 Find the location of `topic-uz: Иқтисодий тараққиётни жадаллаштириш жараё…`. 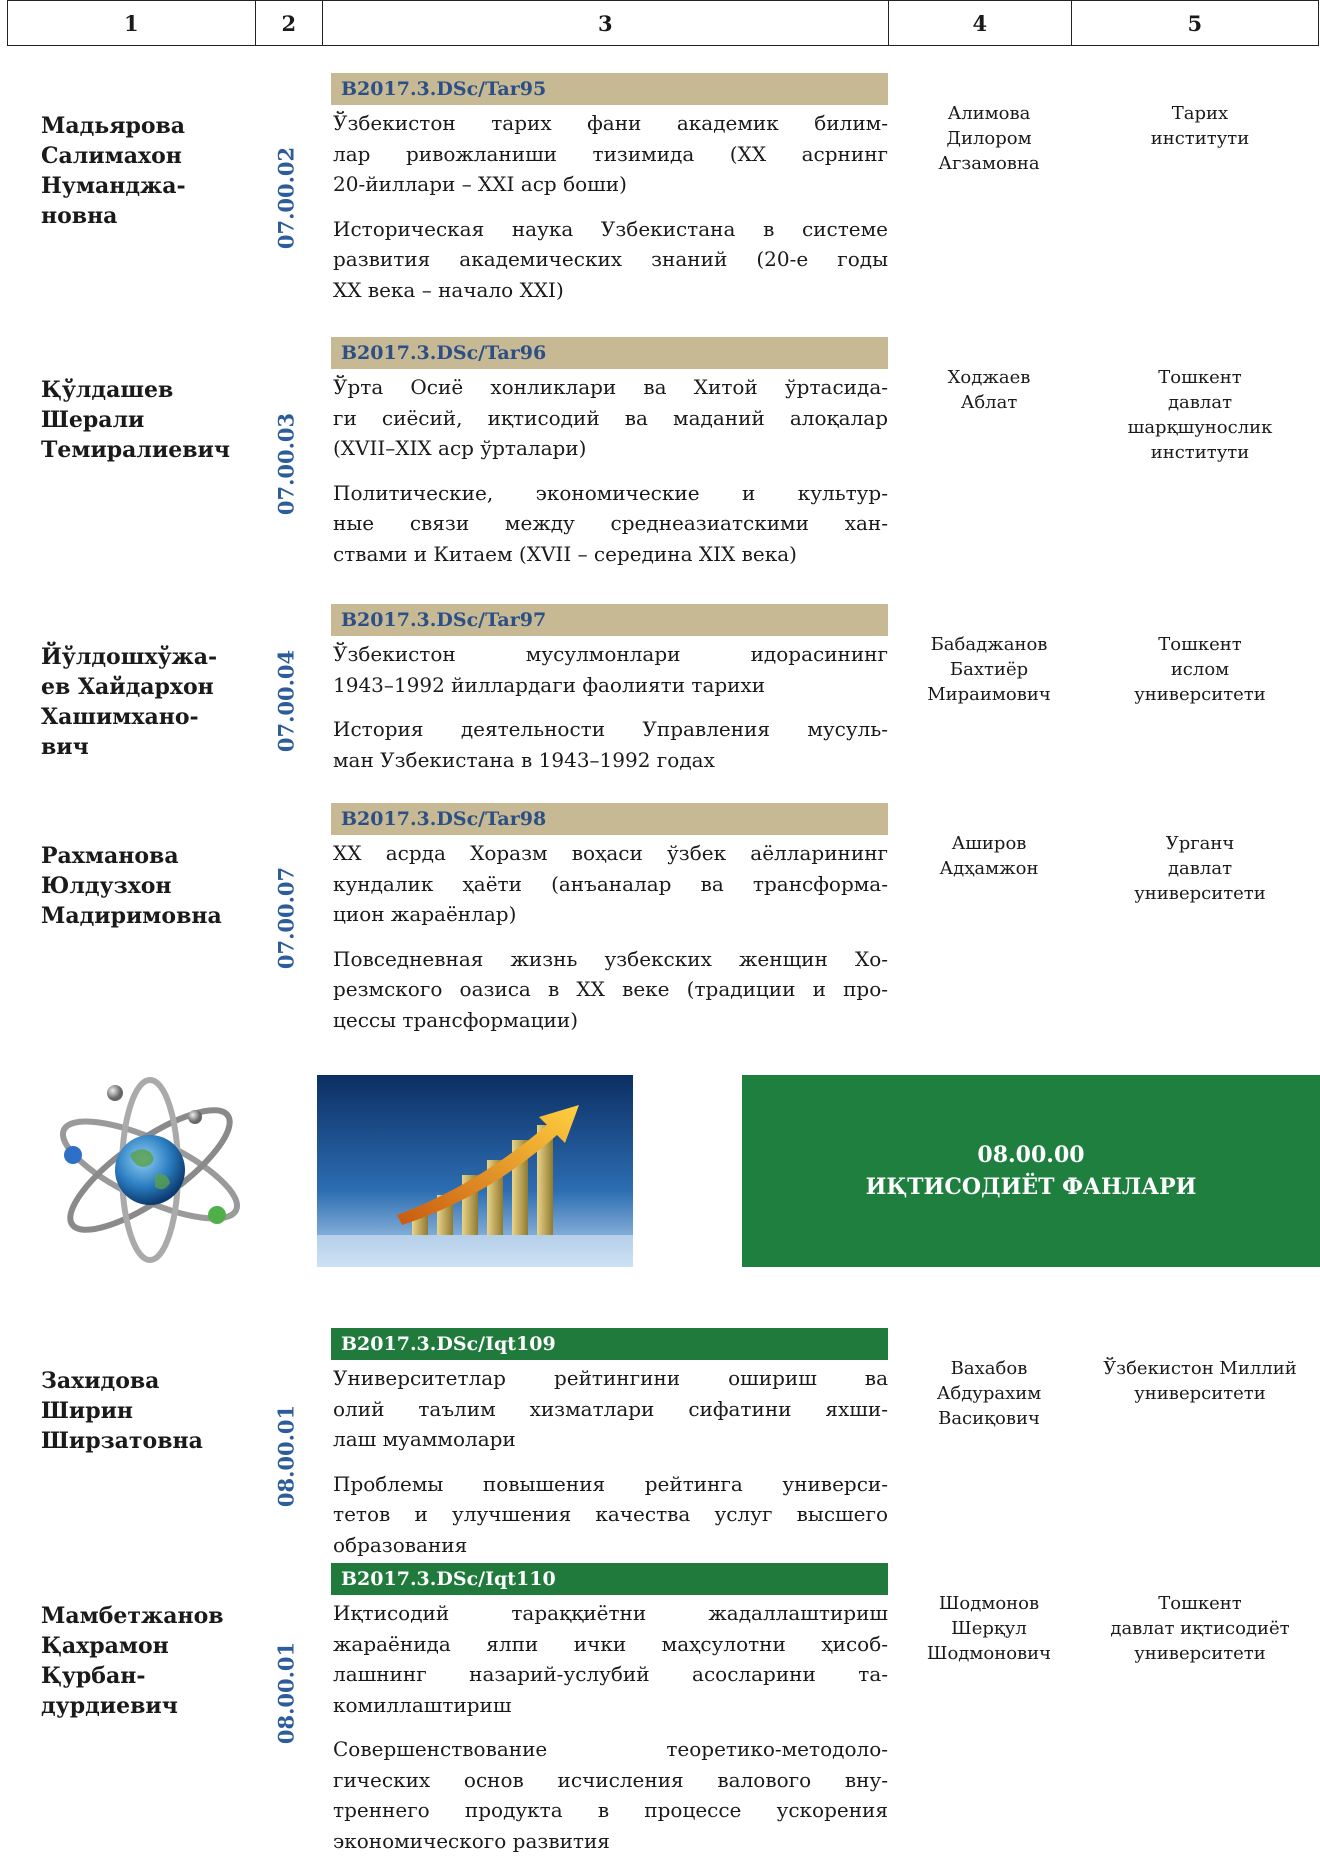

topic-uz: Иқтисодий тараққиётни жадаллаштириш жараё… is located at coordinates (609, 1659).